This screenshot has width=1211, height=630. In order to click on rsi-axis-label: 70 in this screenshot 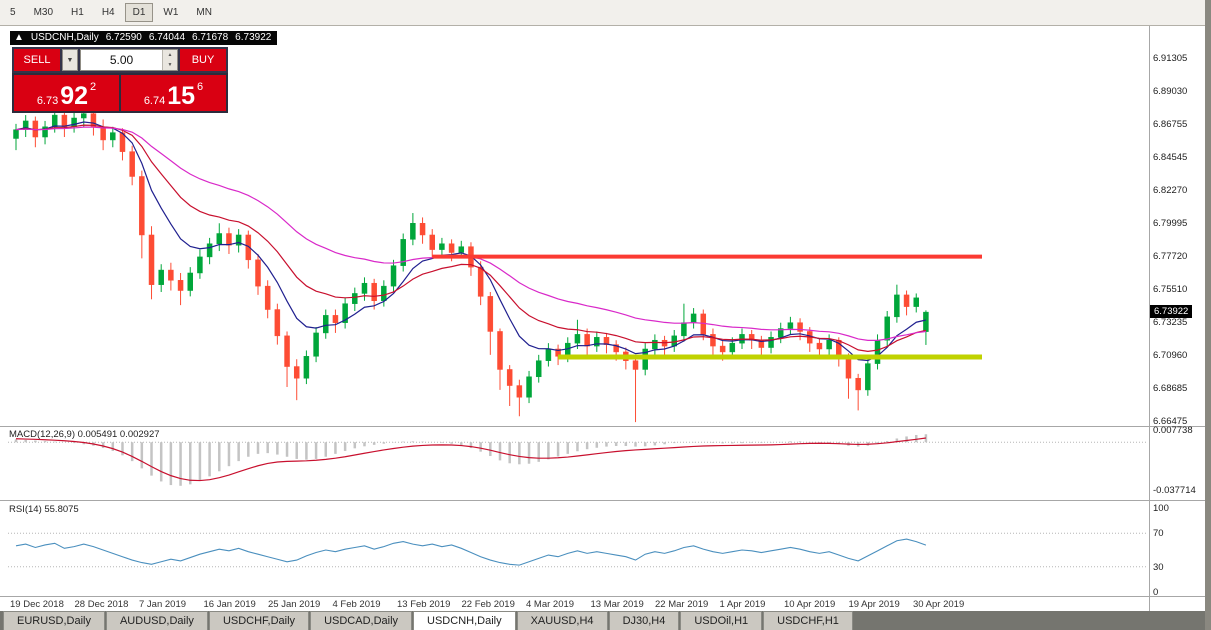, I will do `click(1158, 533)`.